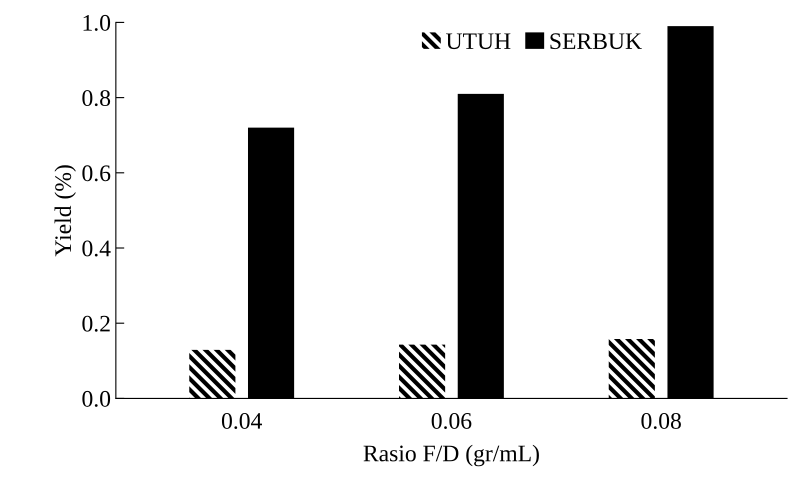 Image resolution: width=799 pixels, height=498 pixels. I want to click on x-axis-title: Rasio F/D (gr/mL), so click(451, 455).